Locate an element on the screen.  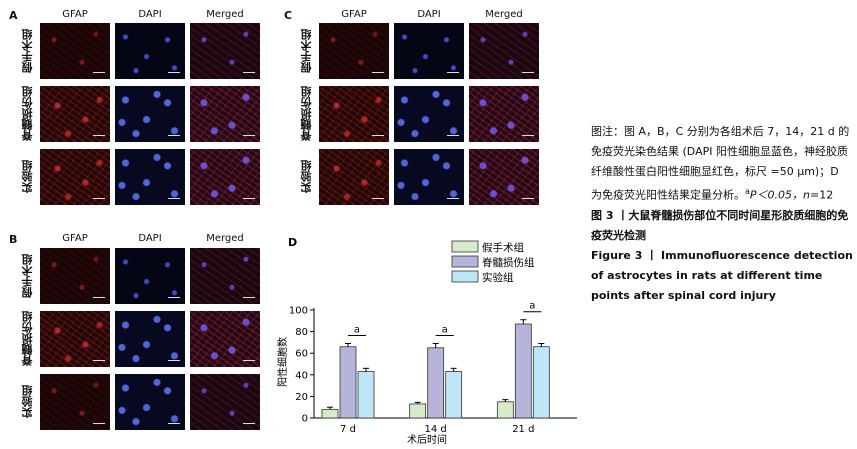
caption-n-value: =12 is located at coordinates (822, 195).